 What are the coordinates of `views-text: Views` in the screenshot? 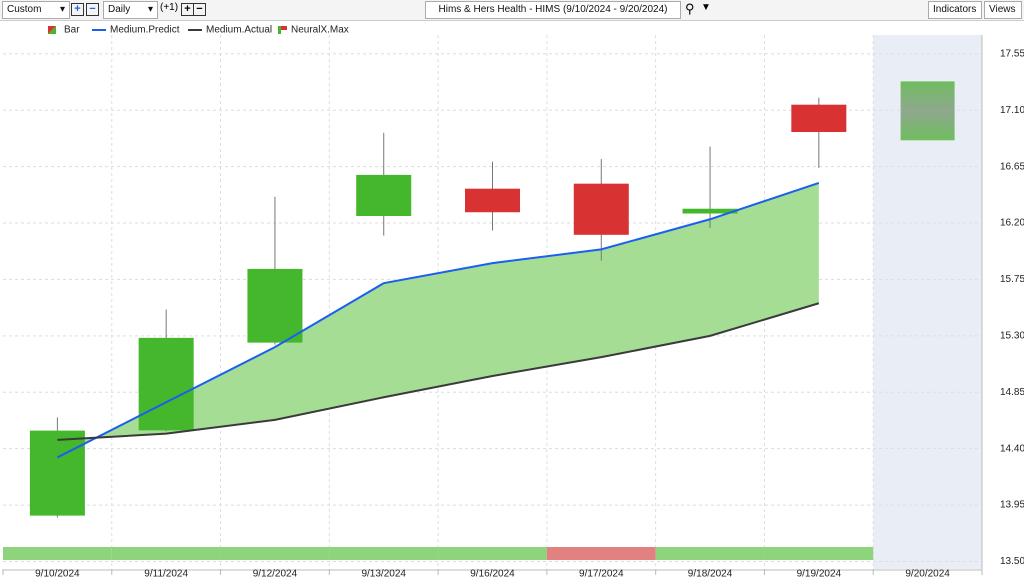 It's located at (1002, 9).